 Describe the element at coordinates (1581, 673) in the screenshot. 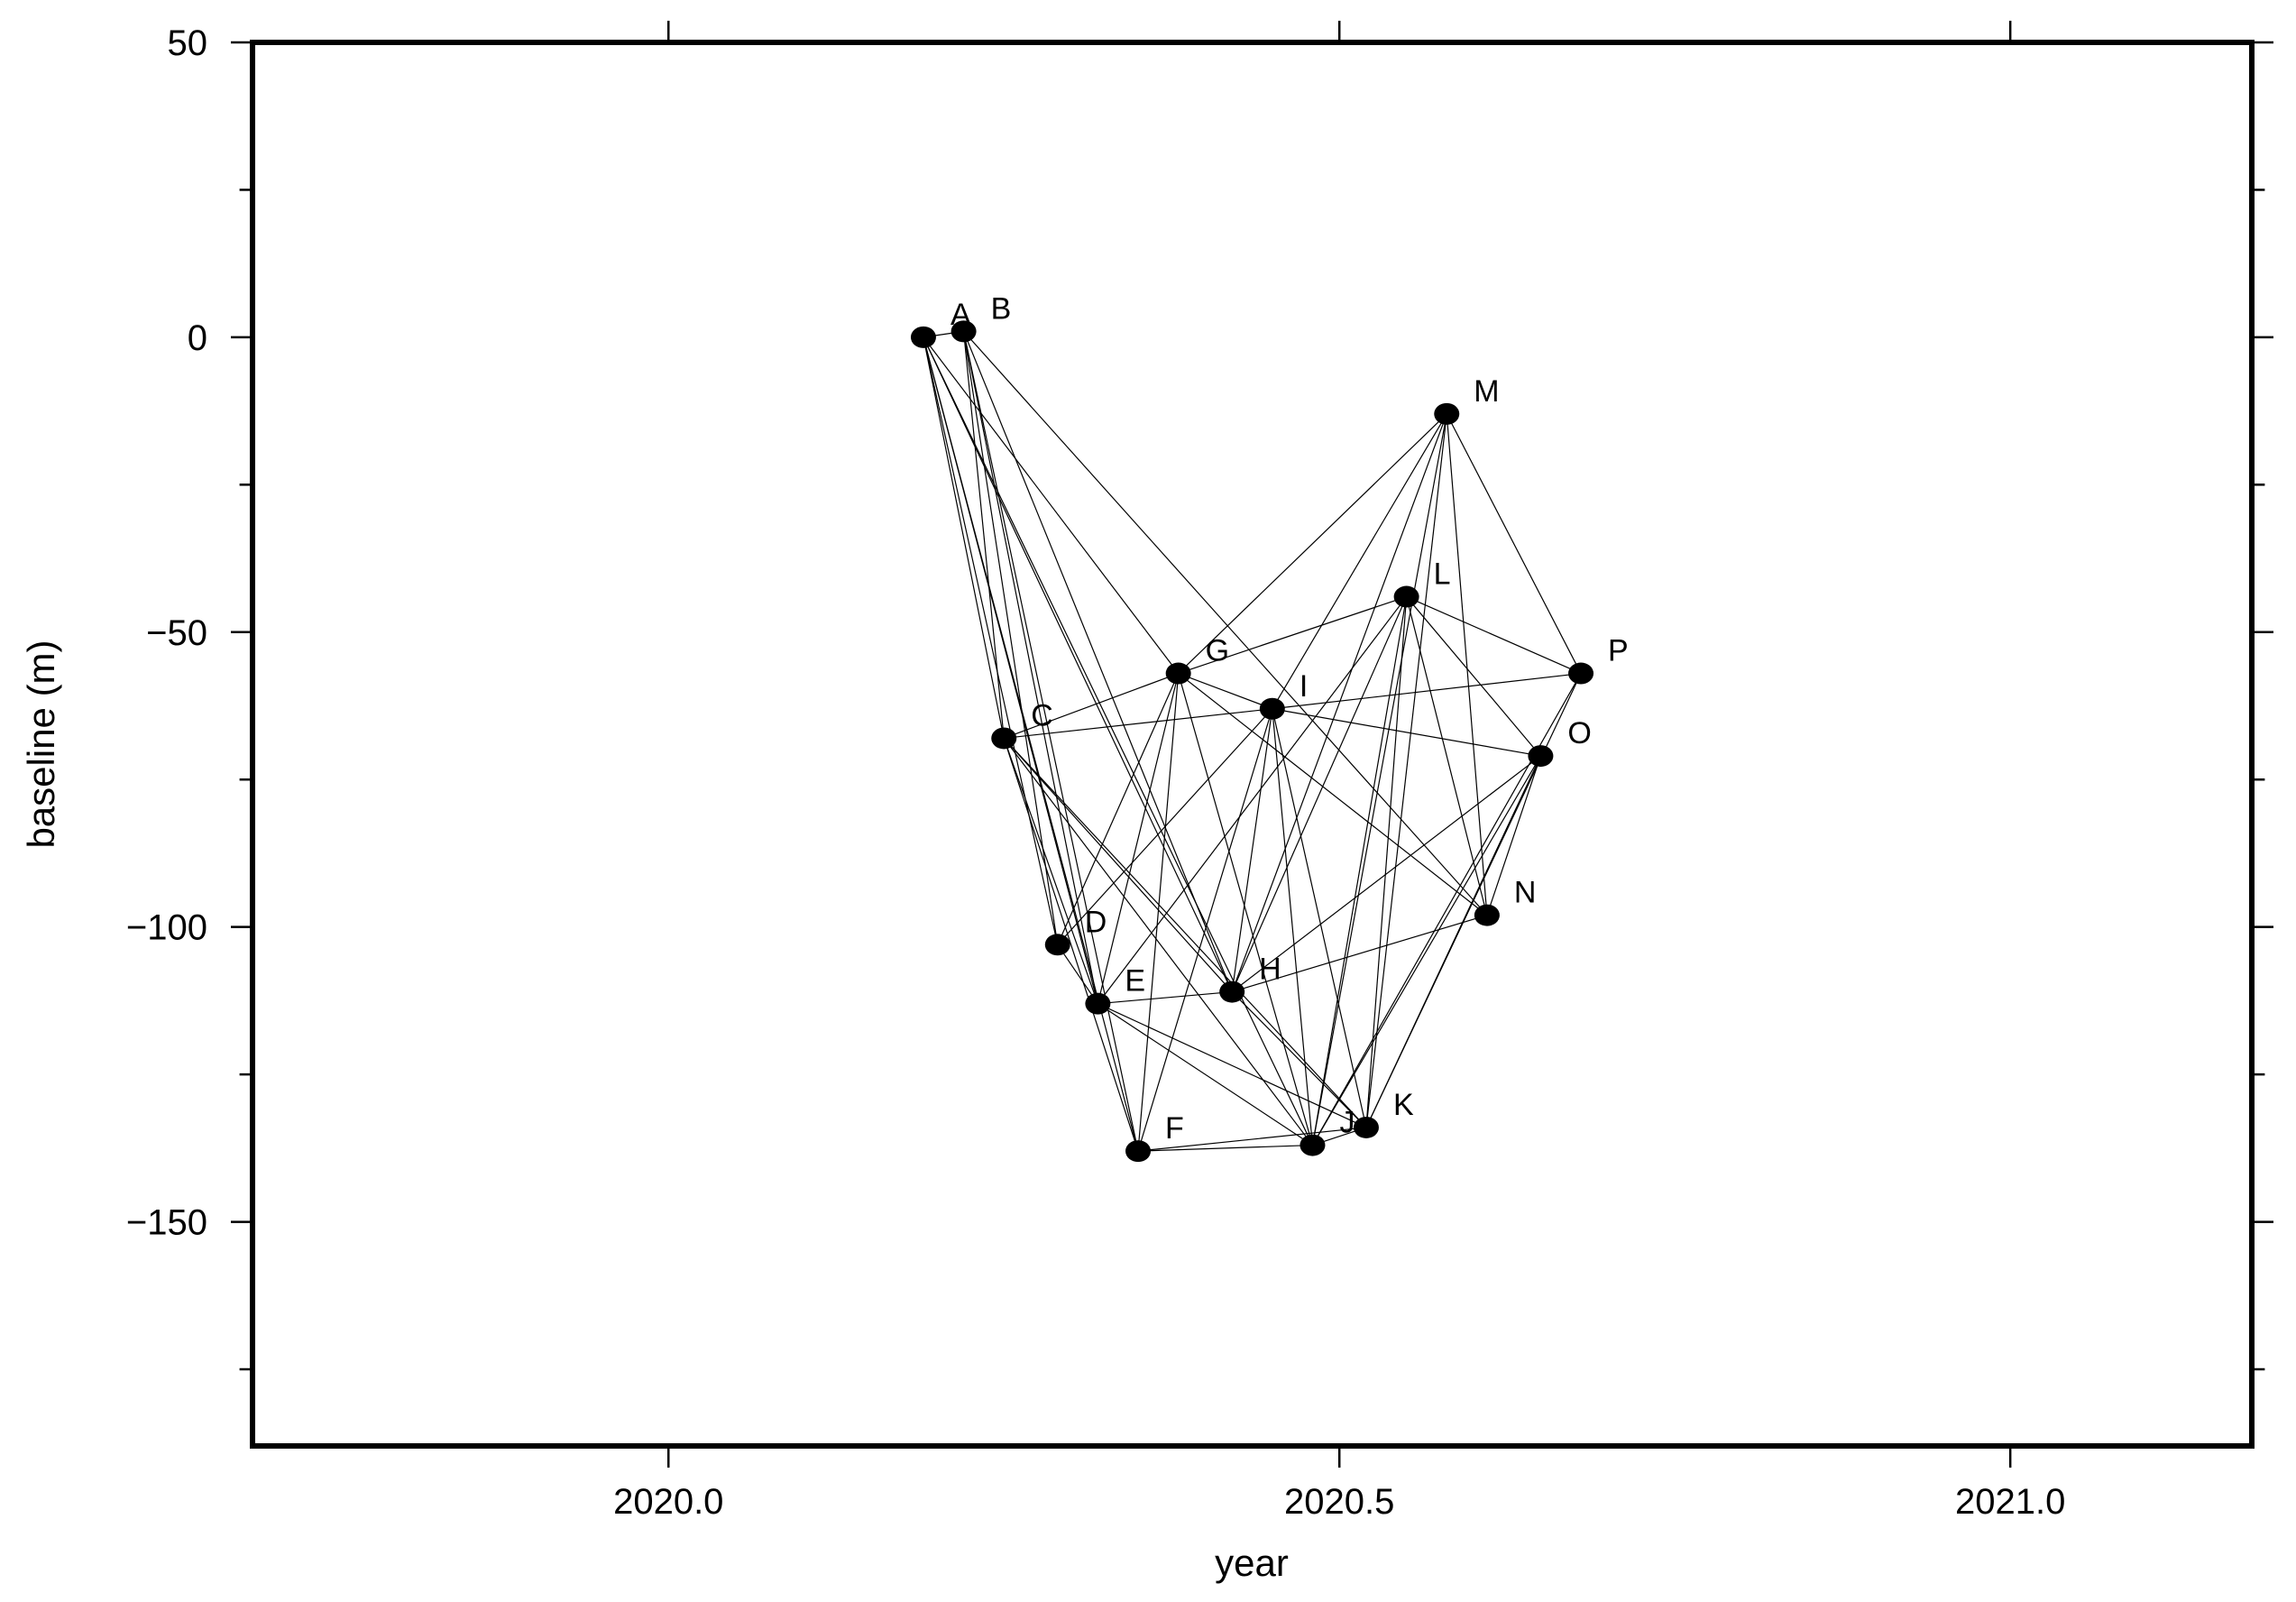

I see `data-point-P` at that location.